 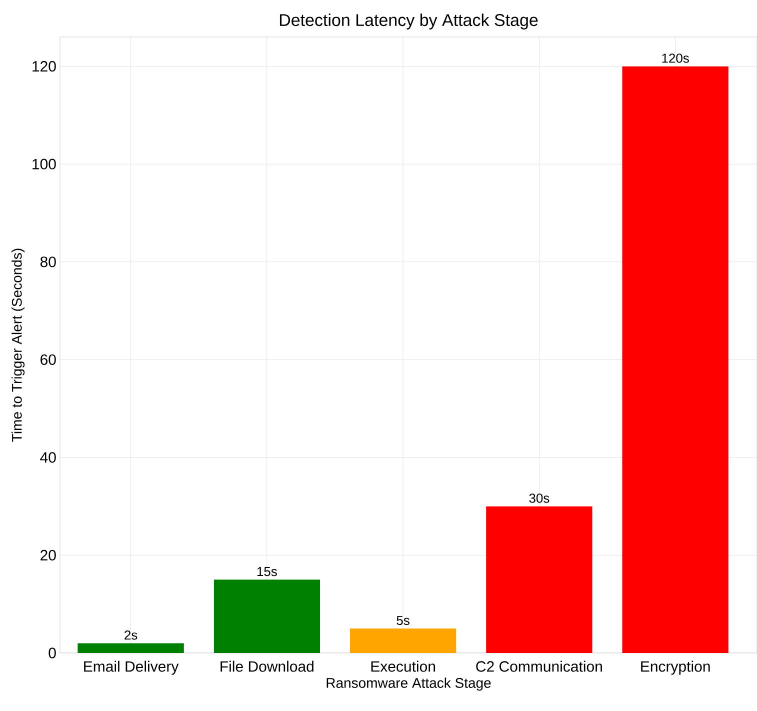 What do you see at coordinates (48, 359) in the screenshot?
I see `y-tick-label: 60` at bounding box center [48, 359].